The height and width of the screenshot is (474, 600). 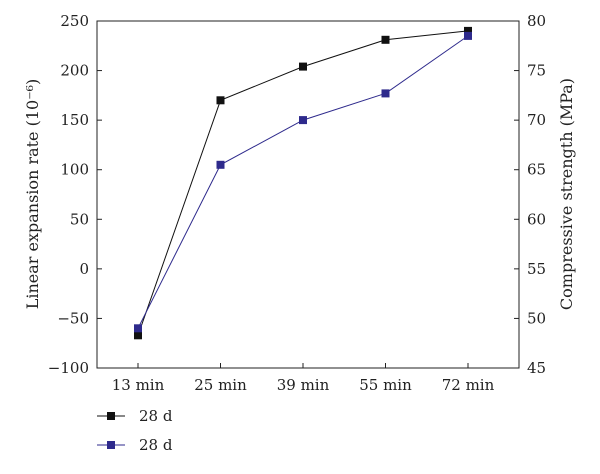 What do you see at coordinates (73, 318) in the screenshot?
I see `left-tick-label-1: −50` at bounding box center [73, 318].